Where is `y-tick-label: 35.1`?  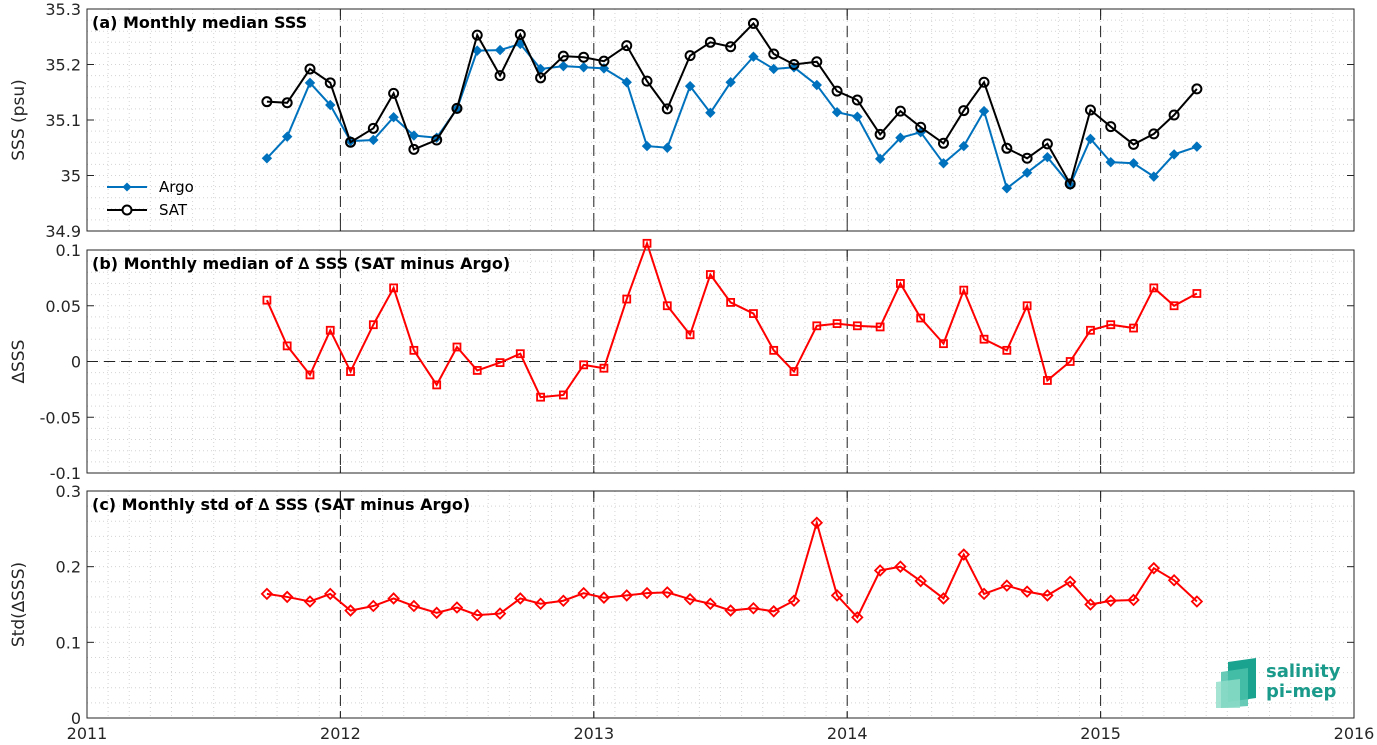
y-tick-label: 35.1 is located at coordinates (63, 120).